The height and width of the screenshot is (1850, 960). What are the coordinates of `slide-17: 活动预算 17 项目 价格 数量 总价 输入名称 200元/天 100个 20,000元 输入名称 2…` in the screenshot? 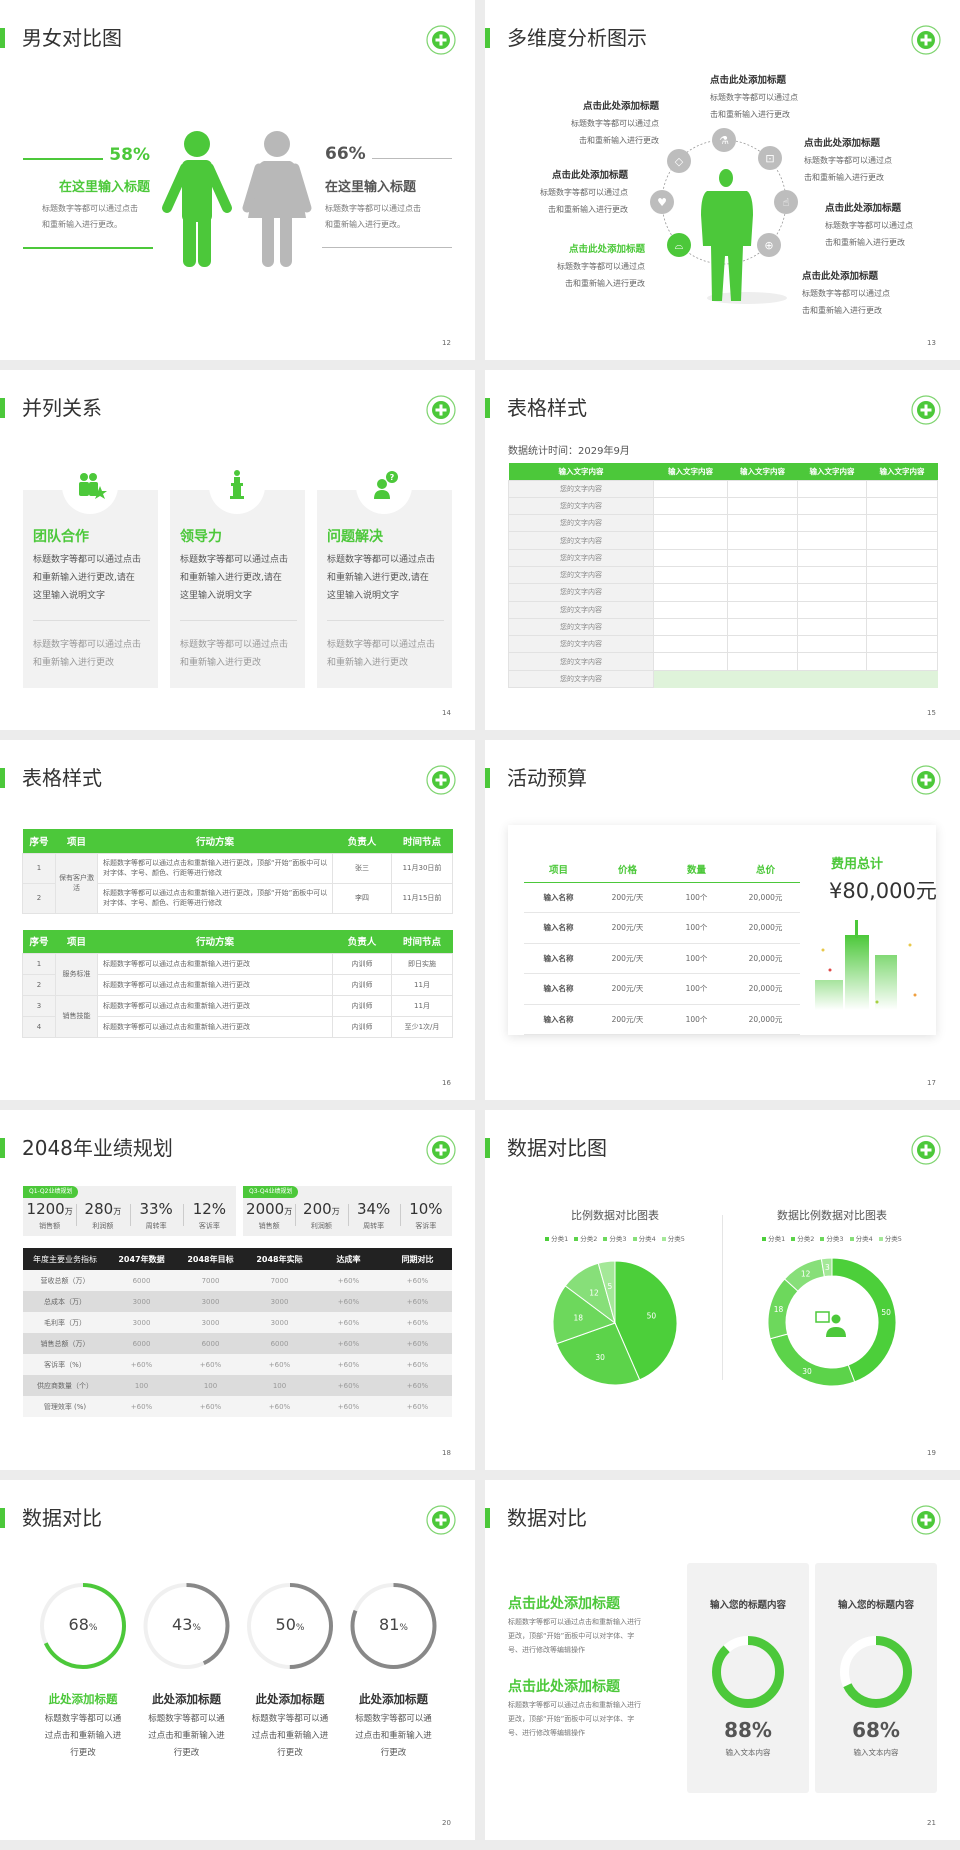 It's located at (722, 920).